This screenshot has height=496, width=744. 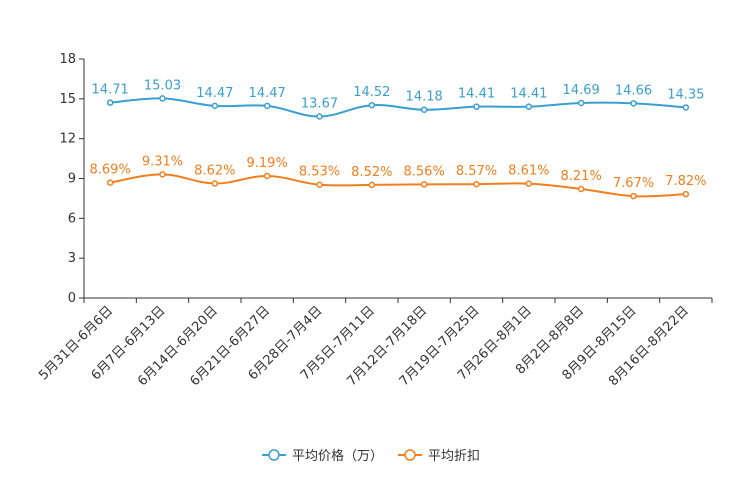 I want to click on data-label: 14.18, so click(x=424, y=97).